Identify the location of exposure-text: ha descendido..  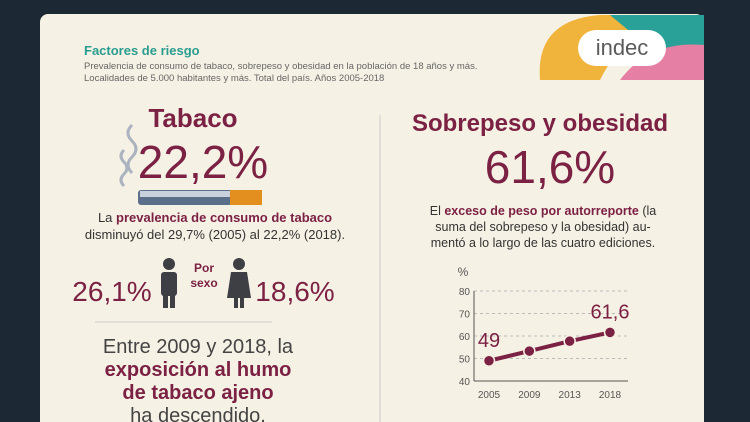
(198, 413).